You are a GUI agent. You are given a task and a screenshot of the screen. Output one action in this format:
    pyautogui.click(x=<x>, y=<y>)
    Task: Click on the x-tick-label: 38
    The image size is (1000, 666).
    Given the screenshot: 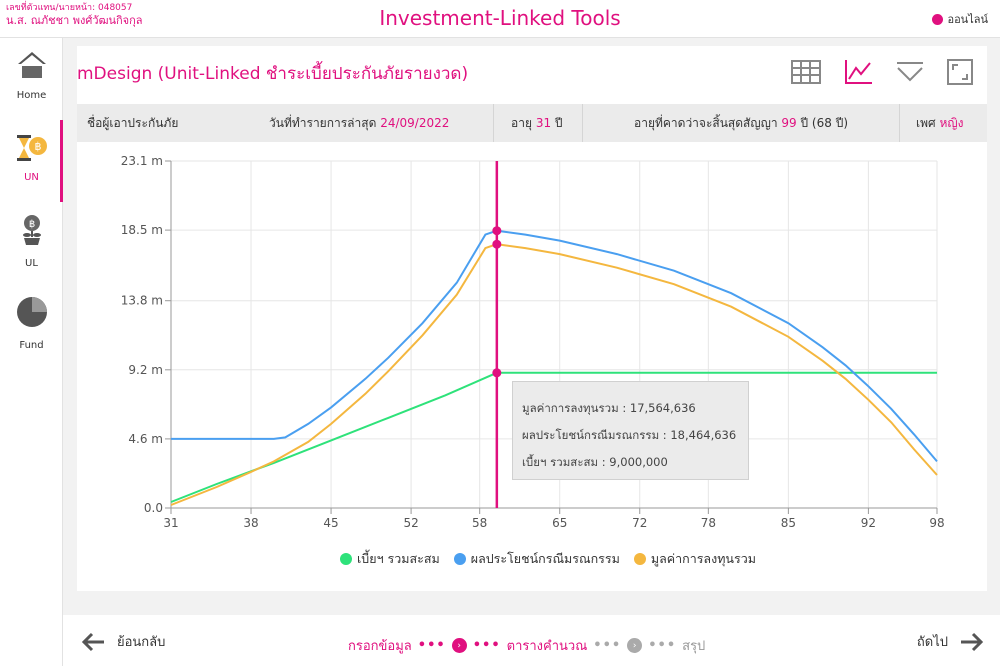 What is the action you would take?
    pyautogui.click(x=250, y=523)
    